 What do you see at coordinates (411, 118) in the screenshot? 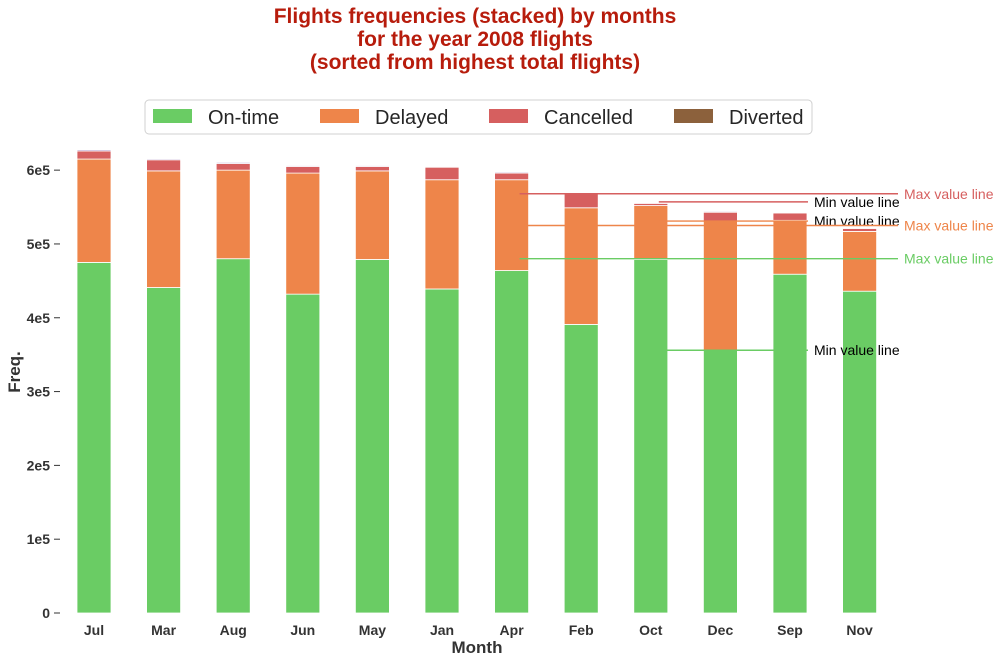
I see `legend-label: Delayed` at bounding box center [411, 118].